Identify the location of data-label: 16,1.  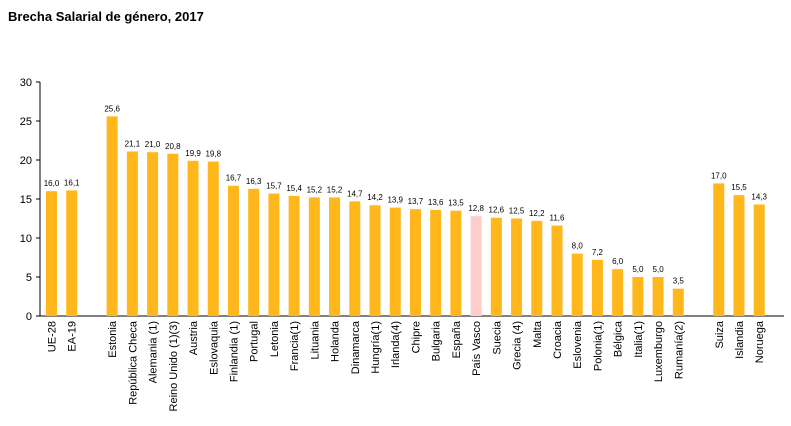
(72, 182).